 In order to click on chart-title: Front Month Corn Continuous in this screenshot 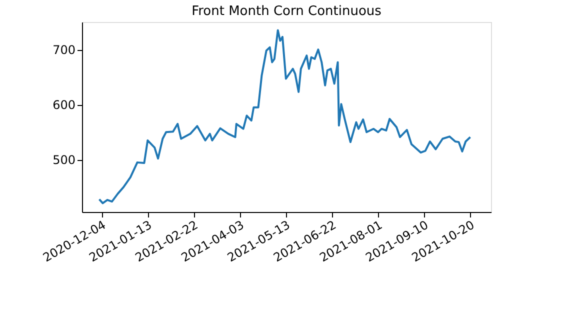, I will do `click(287, 11)`.